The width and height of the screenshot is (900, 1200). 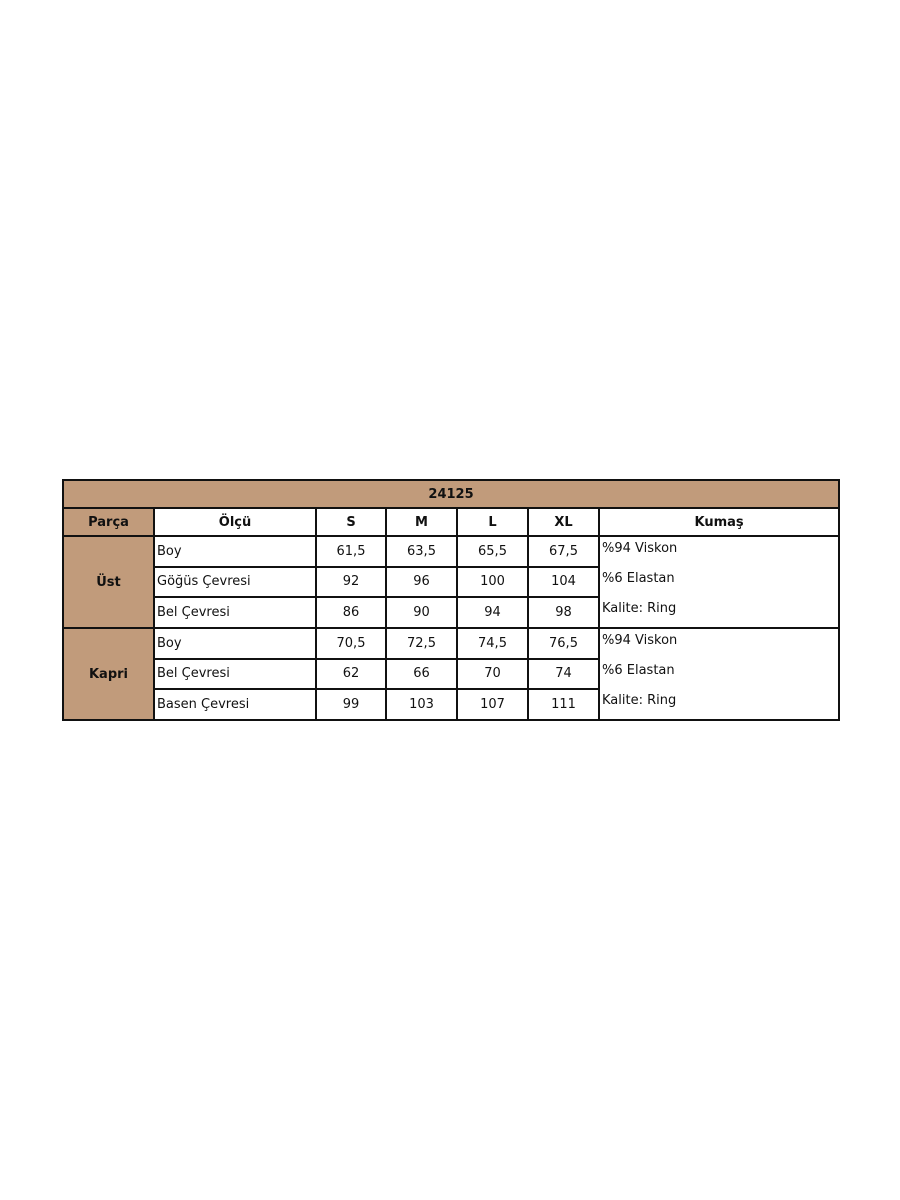 What do you see at coordinates (719, 522) in the screenshot?
I see `header-fabric: Kumaş` at bounding box center [719, 522].